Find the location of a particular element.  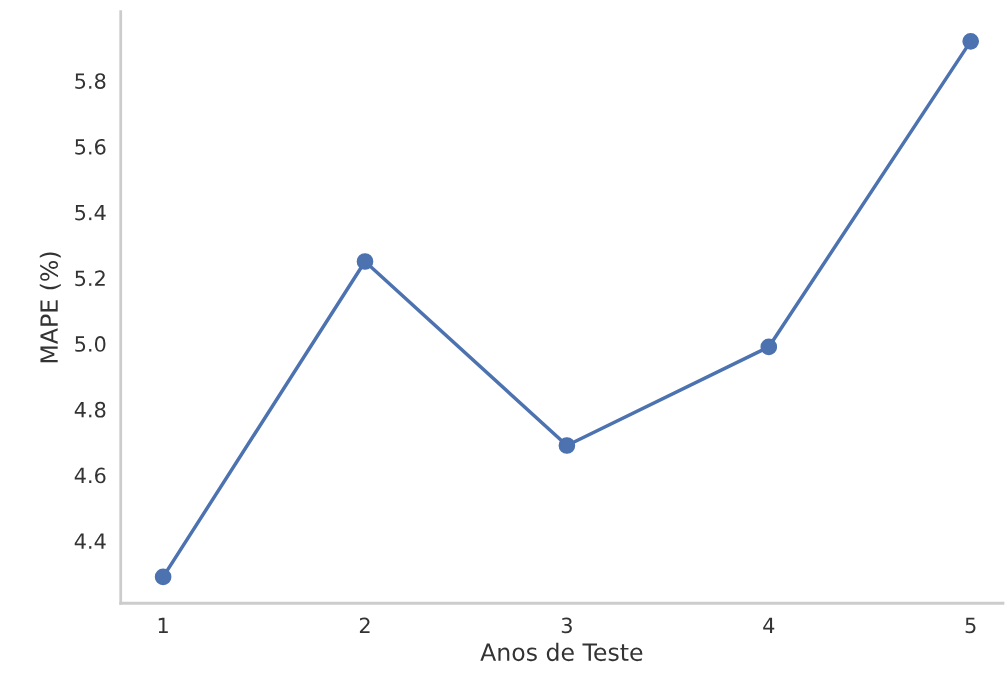

y-tick-label: 4.4 is located at coordinates (90, 541).